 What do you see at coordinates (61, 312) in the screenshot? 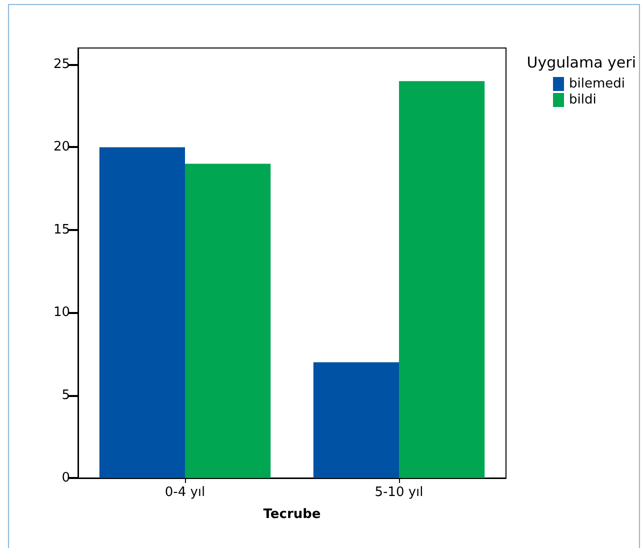
I see `y-tick-label: 10` at bounding box center [61, 312].